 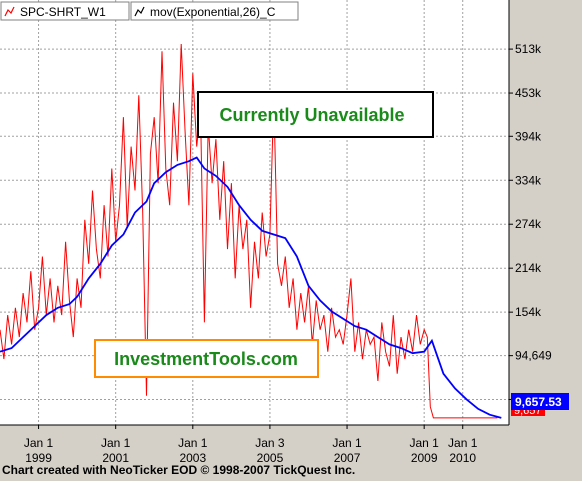 I want to click on y-tick-label: 334k, so click(x=528, y=180).